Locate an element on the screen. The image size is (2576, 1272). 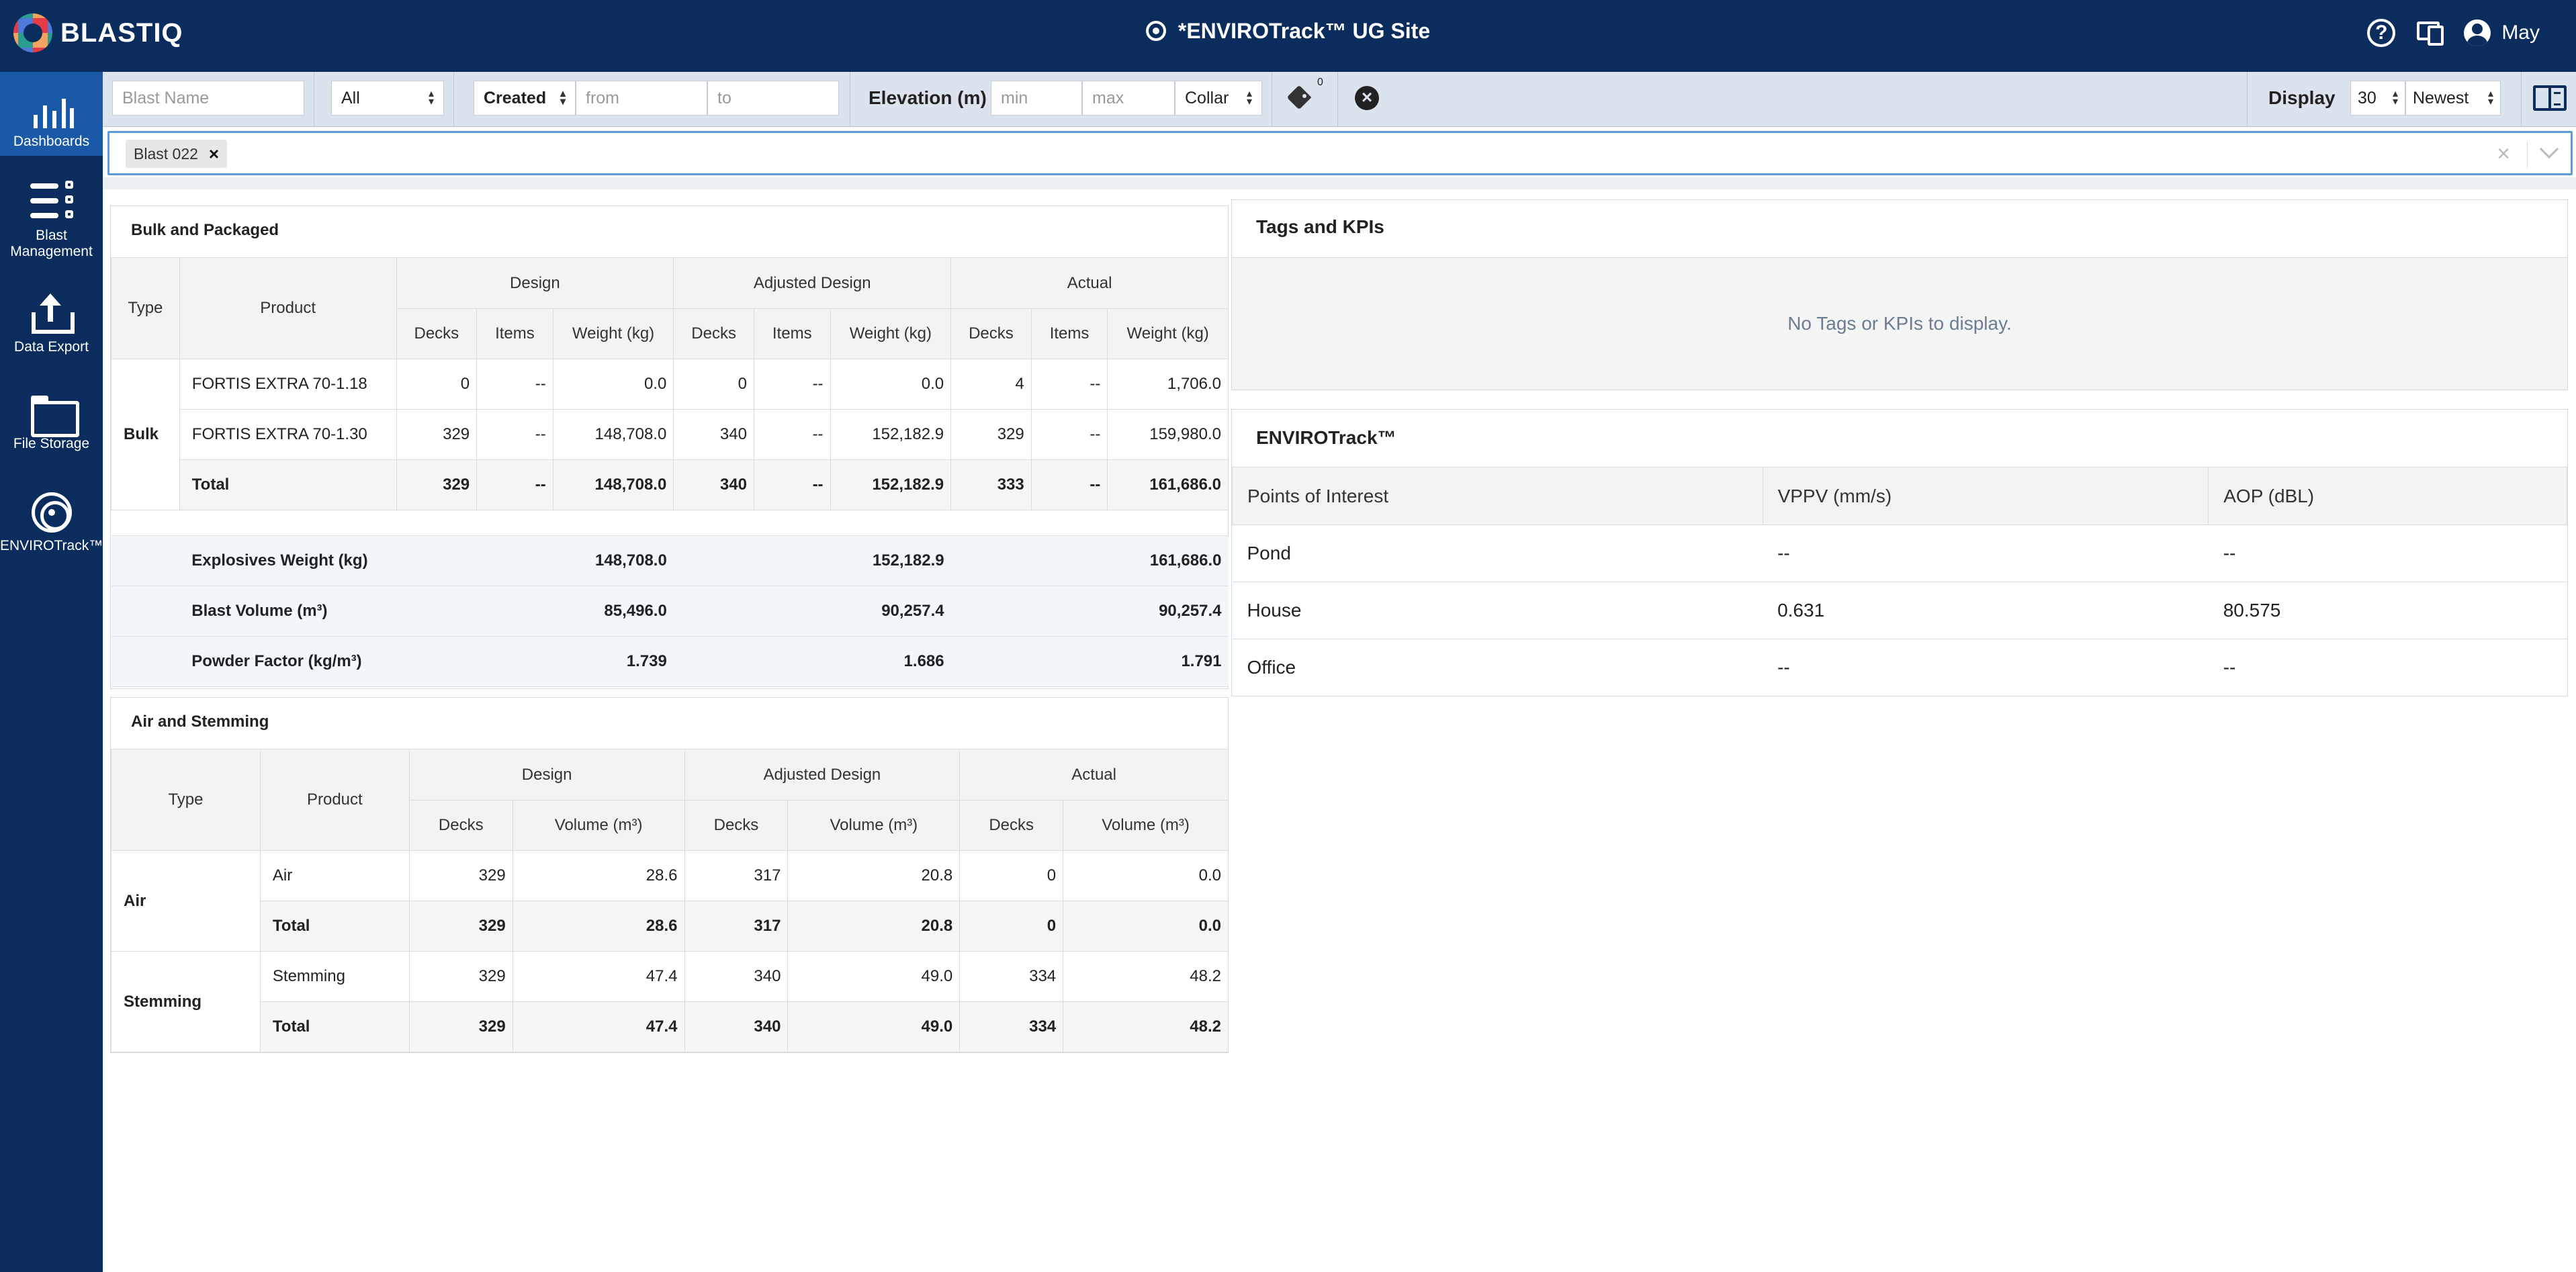
date-to-input: to is located at coordinates (773, 98).